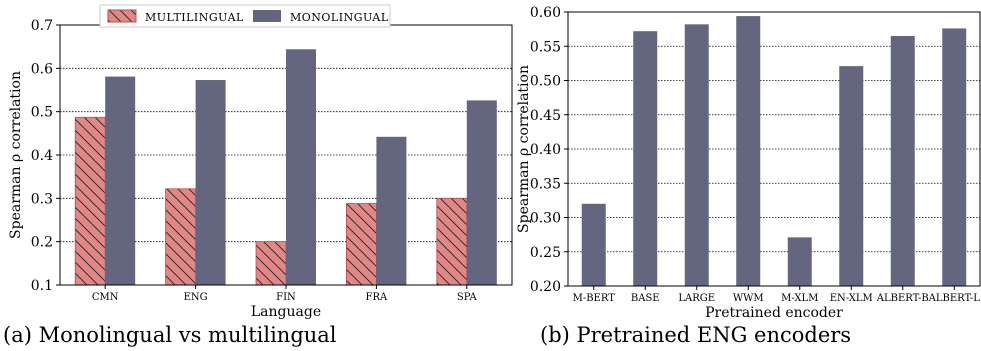 Image resolution: width=981 pixels, height=351 pixels. What do you see at coordinates (267, 16) in the screenshot?
I see `legend-swatch-monolingual` at bounding box center [267, 16].